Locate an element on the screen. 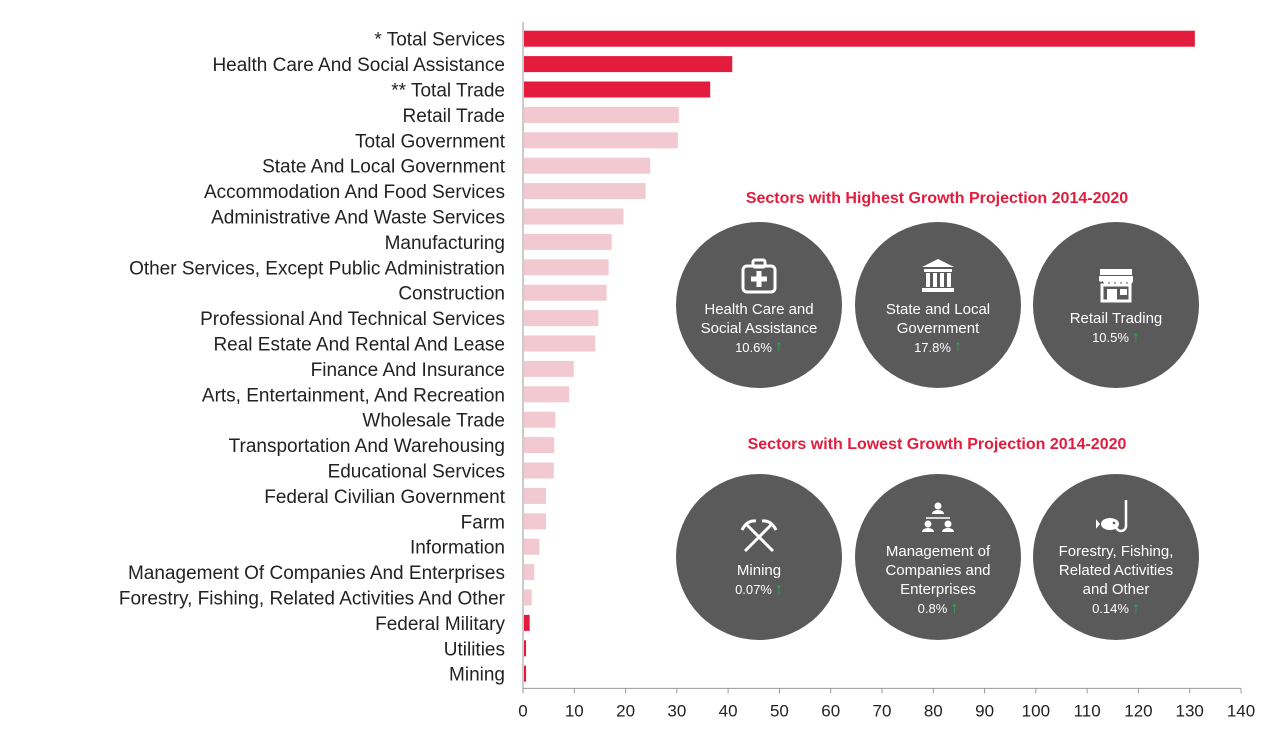 This screenshot has height=744, width=1281. circle-percent: 10.5% ↑ is located at coordinates (1116, 337).